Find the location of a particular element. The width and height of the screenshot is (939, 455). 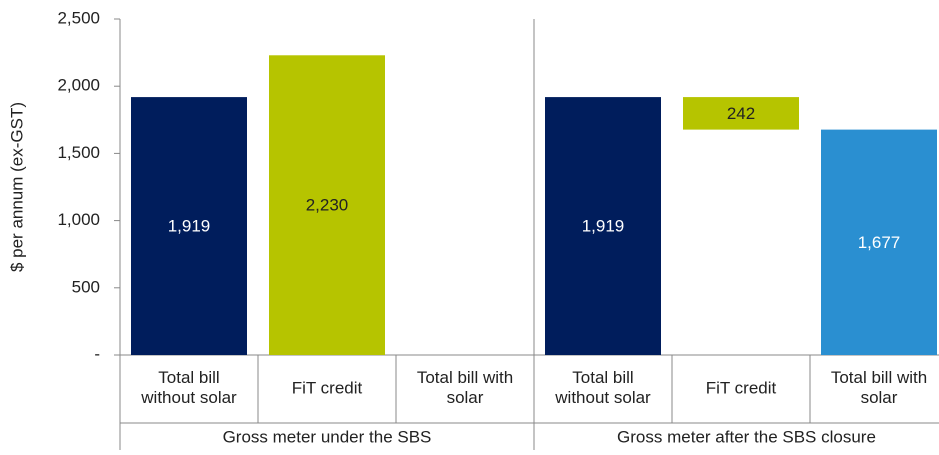

group-label: Gross meter under the SBS is located at coordinates (327, 436).